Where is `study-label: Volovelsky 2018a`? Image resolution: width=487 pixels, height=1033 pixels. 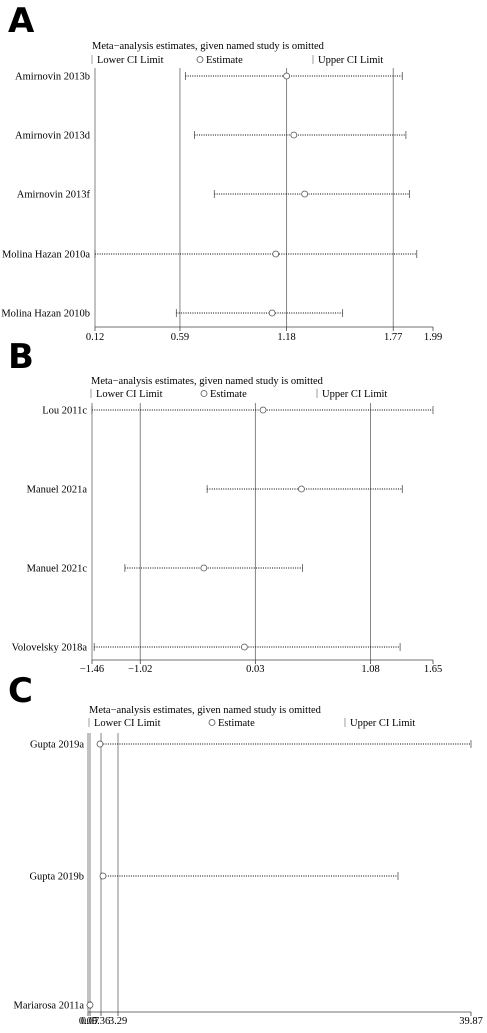
study-label: Volovelsky 2018a is located at coordinates (50, 648).